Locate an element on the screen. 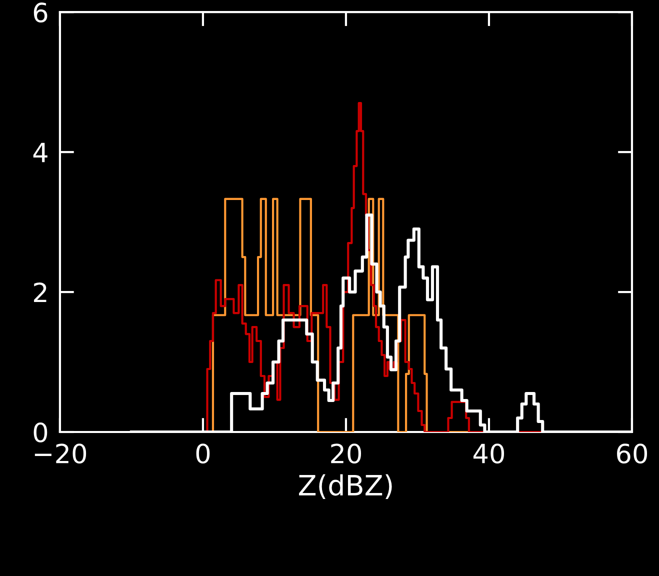 The height and width of the screenshot is (576, 659). y-tick-label: 0 is located at coordinates (41, 432).